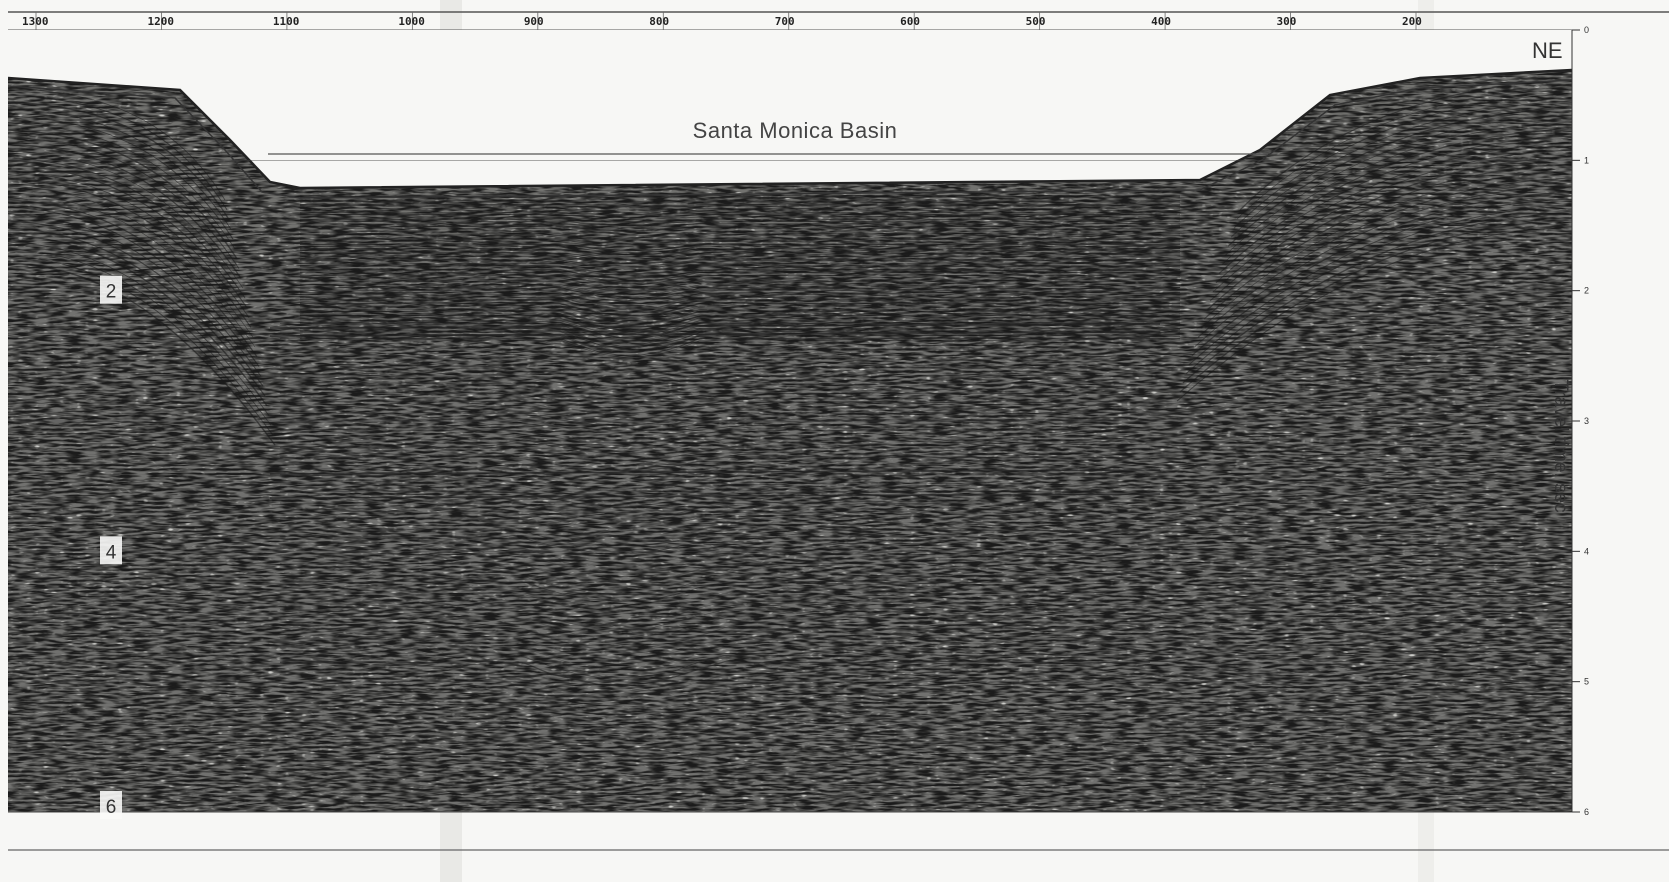 The image size is (1669, 882). I want to click on basin-label: Santa Monica Basin, so click(795, 130).